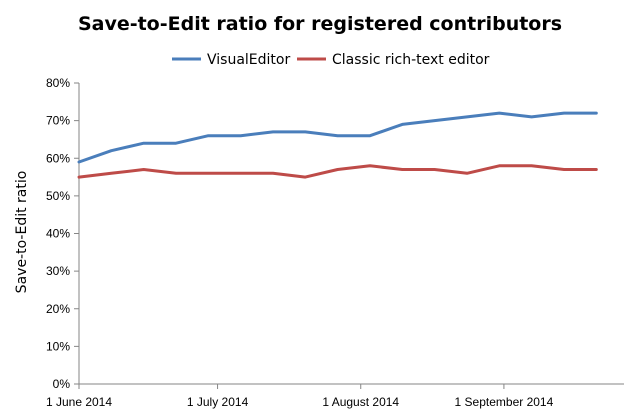  I want to click on series-lines, so click(337, 145).